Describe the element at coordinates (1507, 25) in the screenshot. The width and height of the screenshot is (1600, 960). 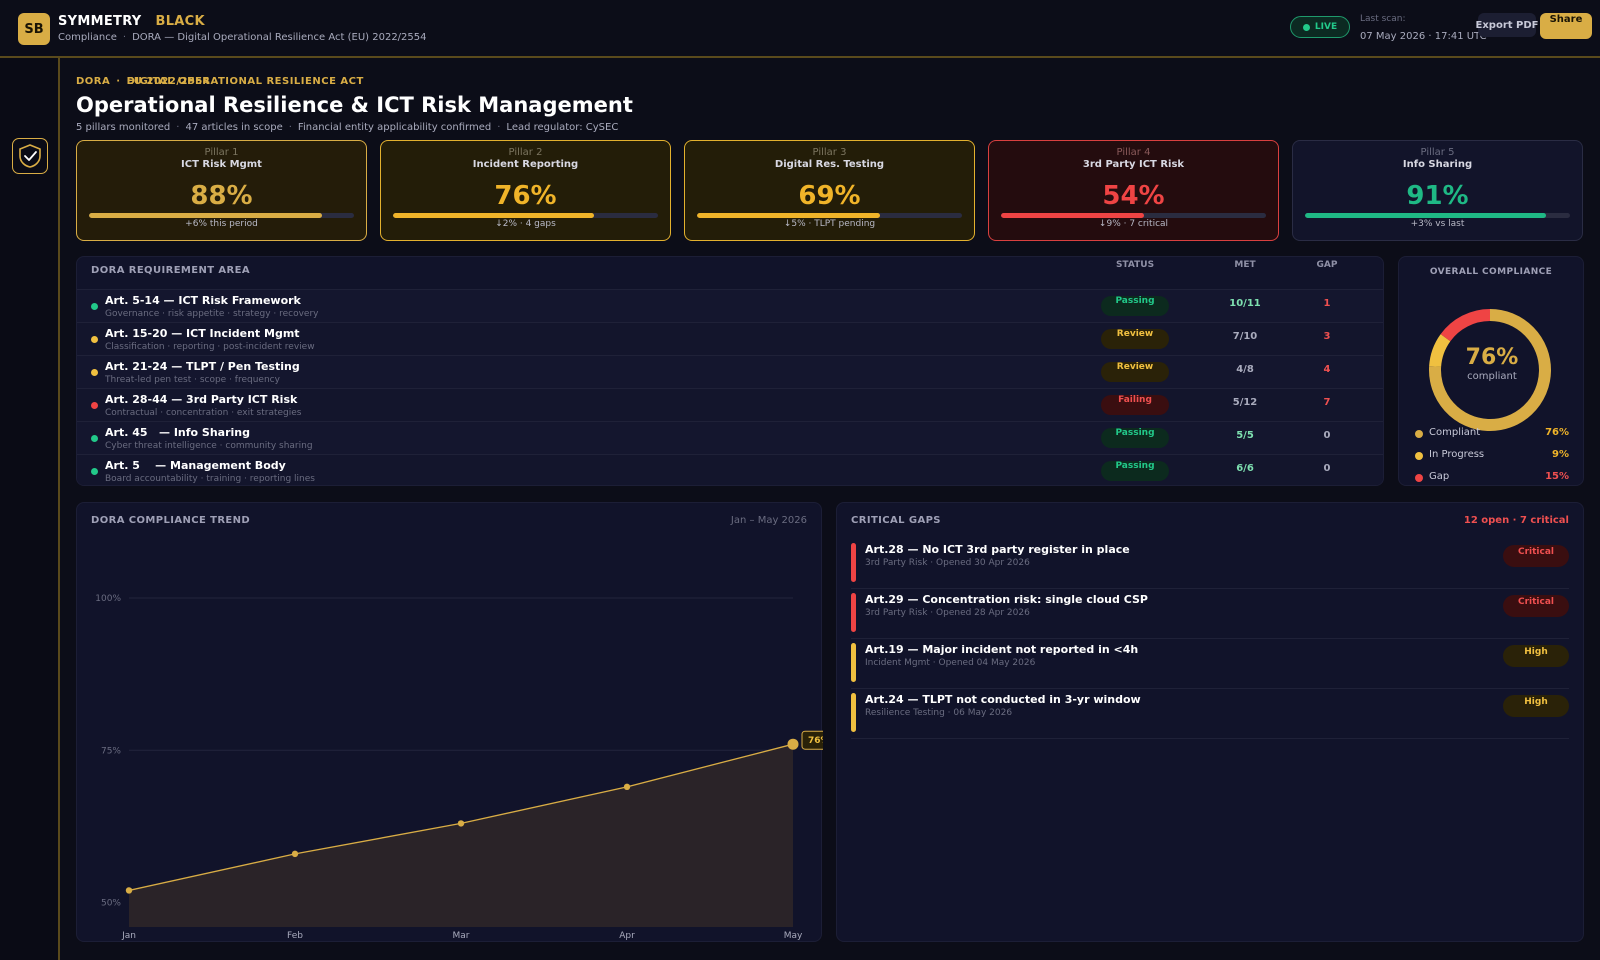
I see `export-pdf-button: Export PDF` at that location.